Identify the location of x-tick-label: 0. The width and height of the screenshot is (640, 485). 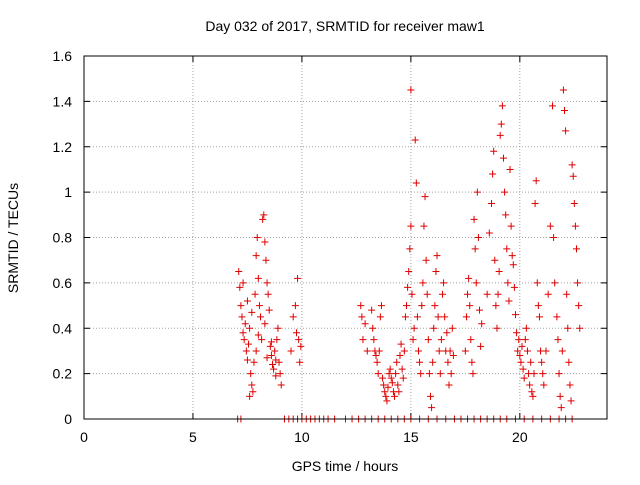
(84, 437).